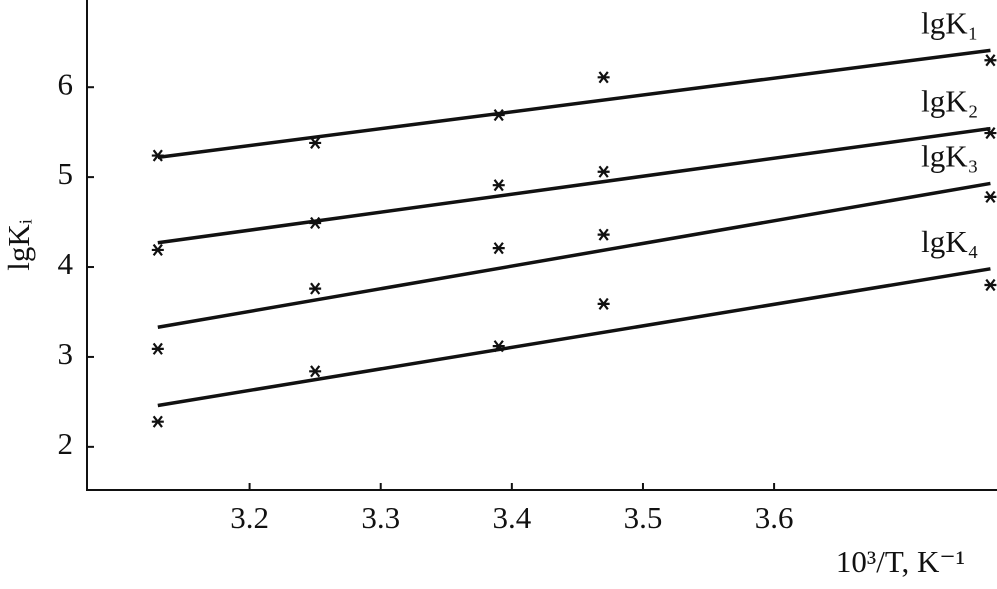 The height and width of the screenshot is (589, 997). What do you see at coordinates (249, 517) in the screenshot?
I see `x-tick-label: 3.2` at bounding box center [249, 517].